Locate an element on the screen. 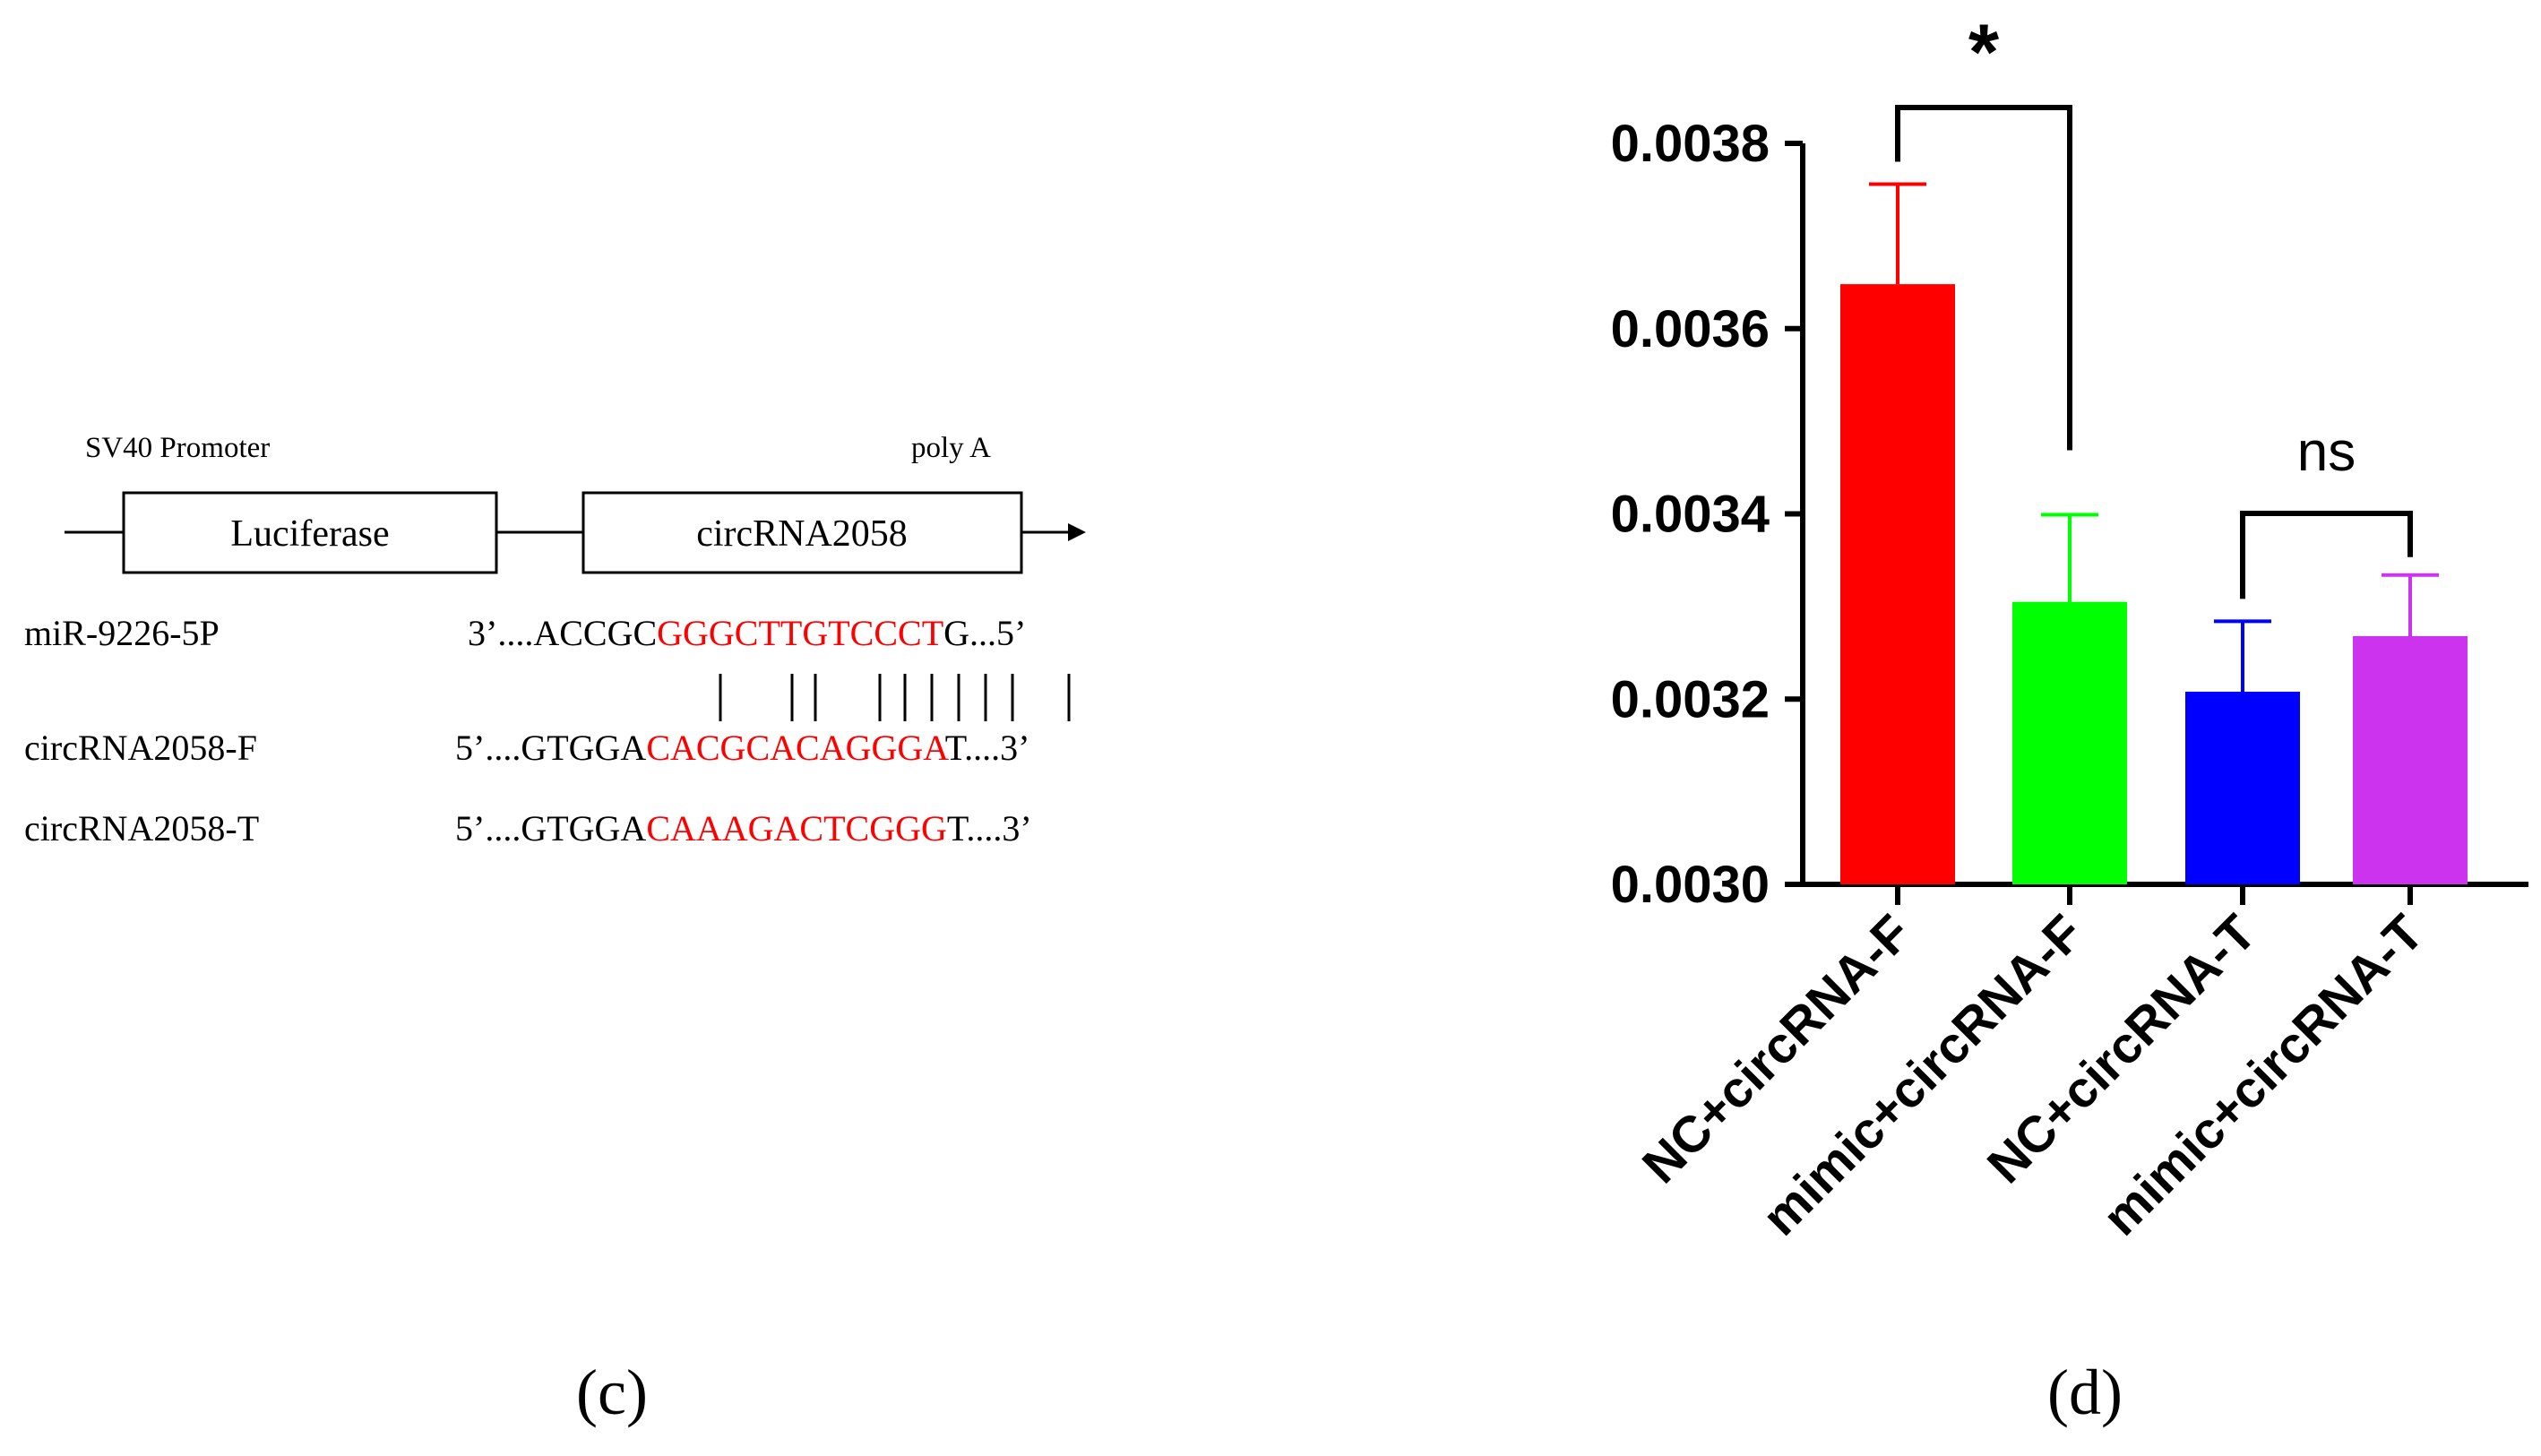 This screenshot has width=2541, height=1456. seq-suffix: G...5’ is located at coordinates (985, 633).